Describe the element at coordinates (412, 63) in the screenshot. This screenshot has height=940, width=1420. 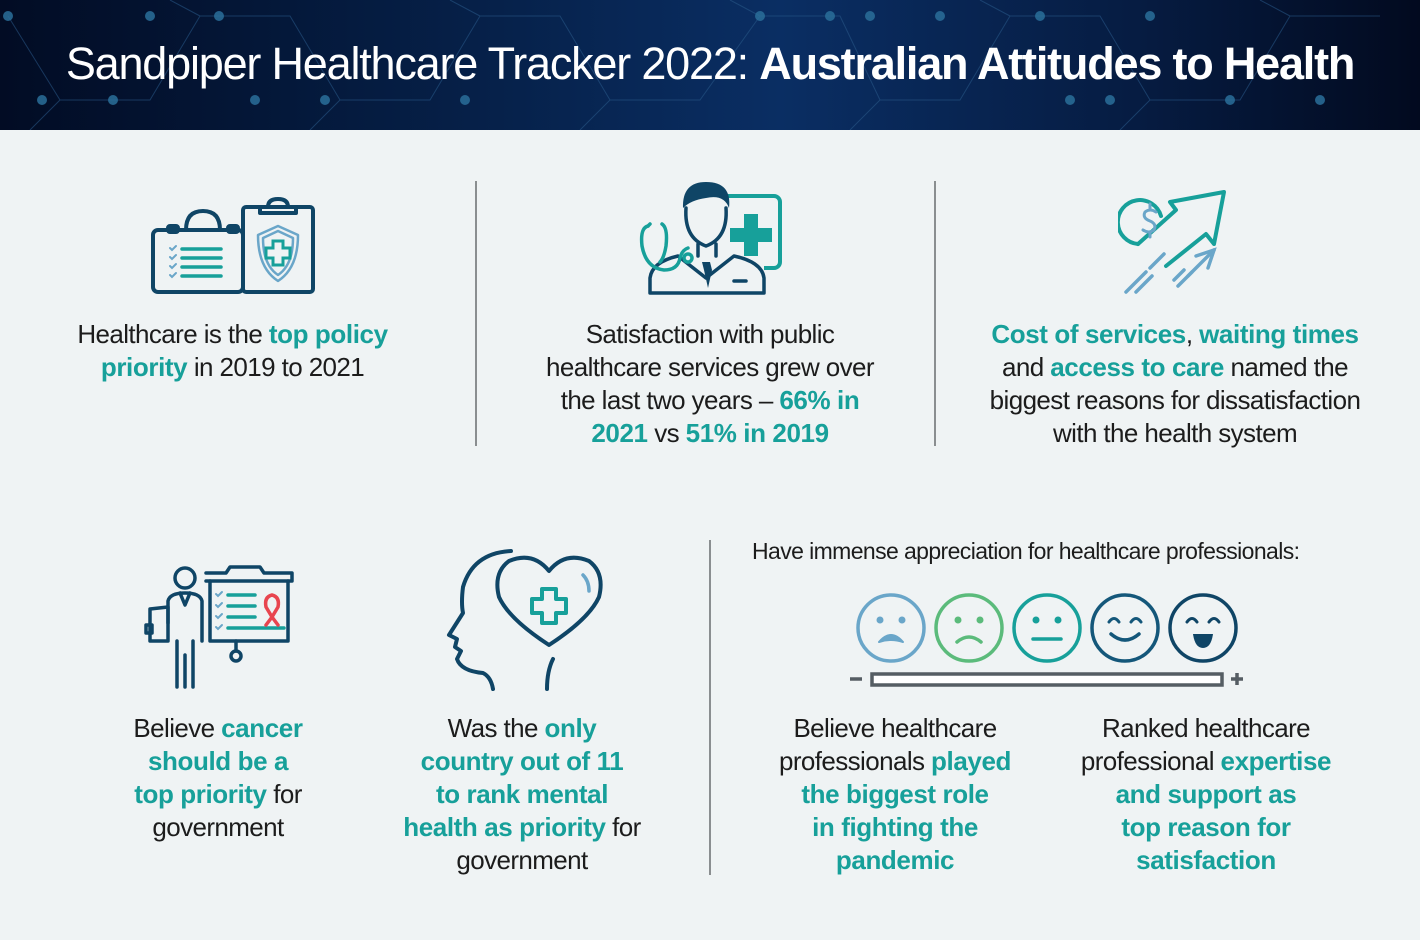
I see `title-light: Sandpiper Healthcare Tracker 2022:` at that location.